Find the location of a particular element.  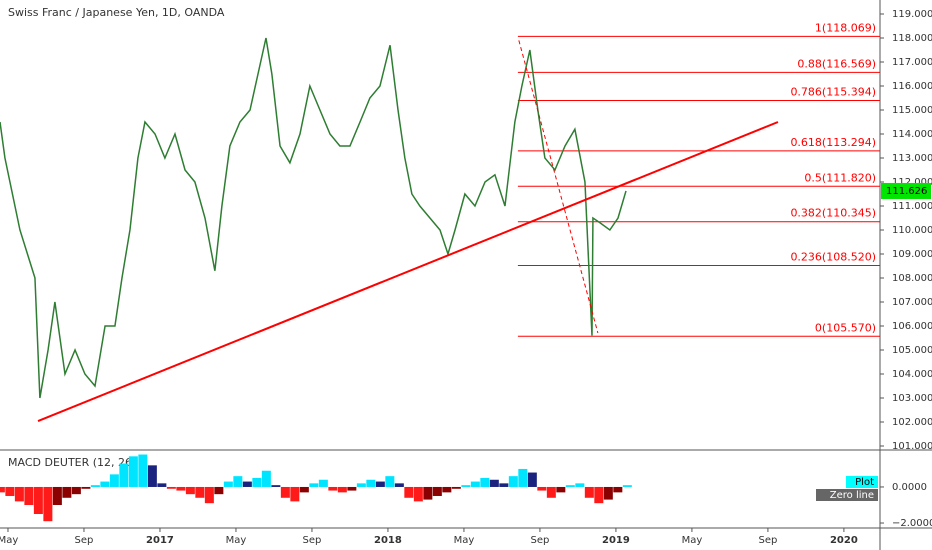

y-tick-label: 111.000 is located at coordinates (912, 206).